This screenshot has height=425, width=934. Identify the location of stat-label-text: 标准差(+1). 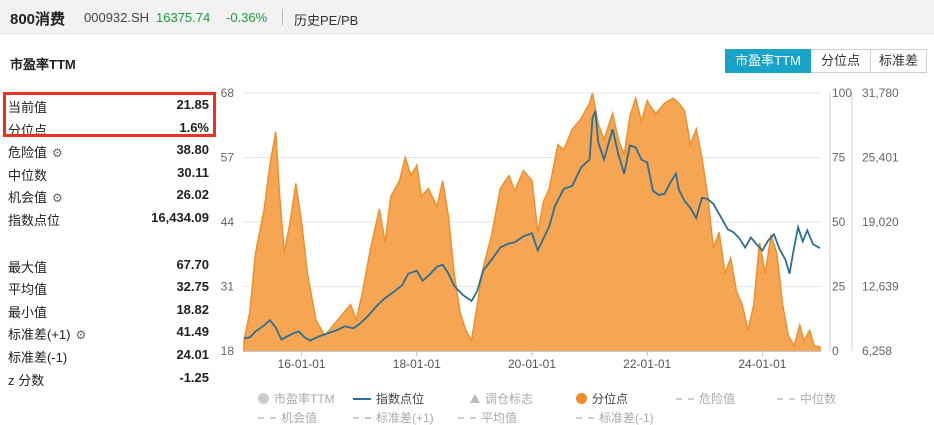
(39, 335).